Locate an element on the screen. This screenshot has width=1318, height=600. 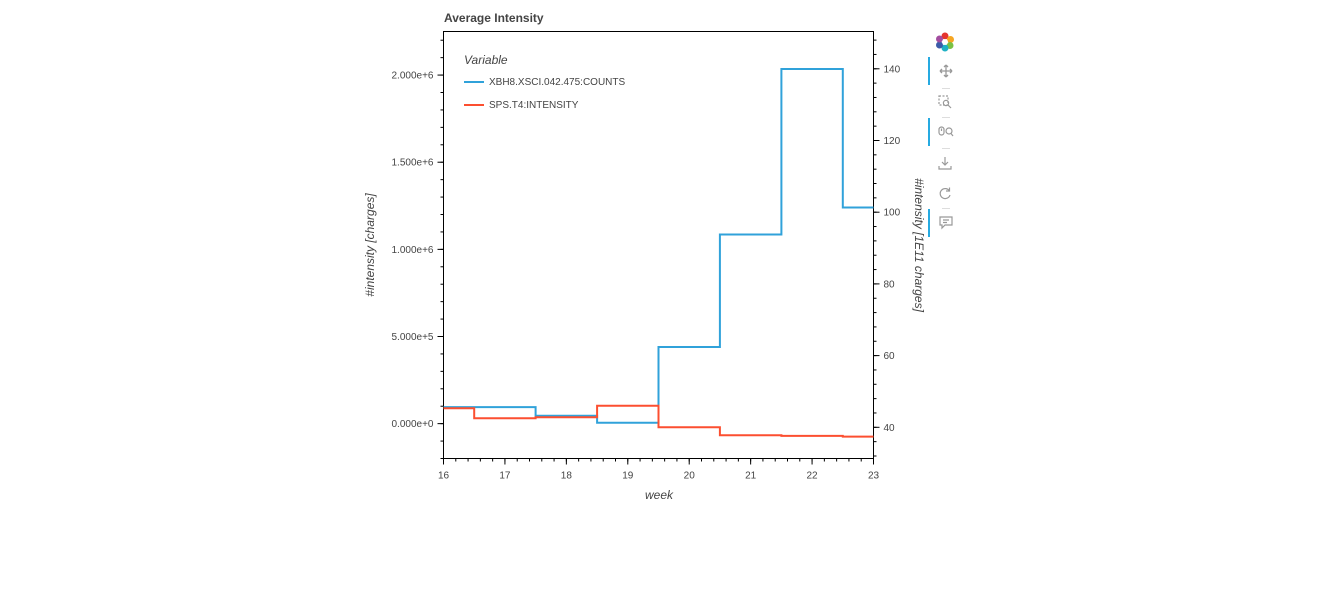
wheel-zoom-icon is located at coordinates (945, 132).